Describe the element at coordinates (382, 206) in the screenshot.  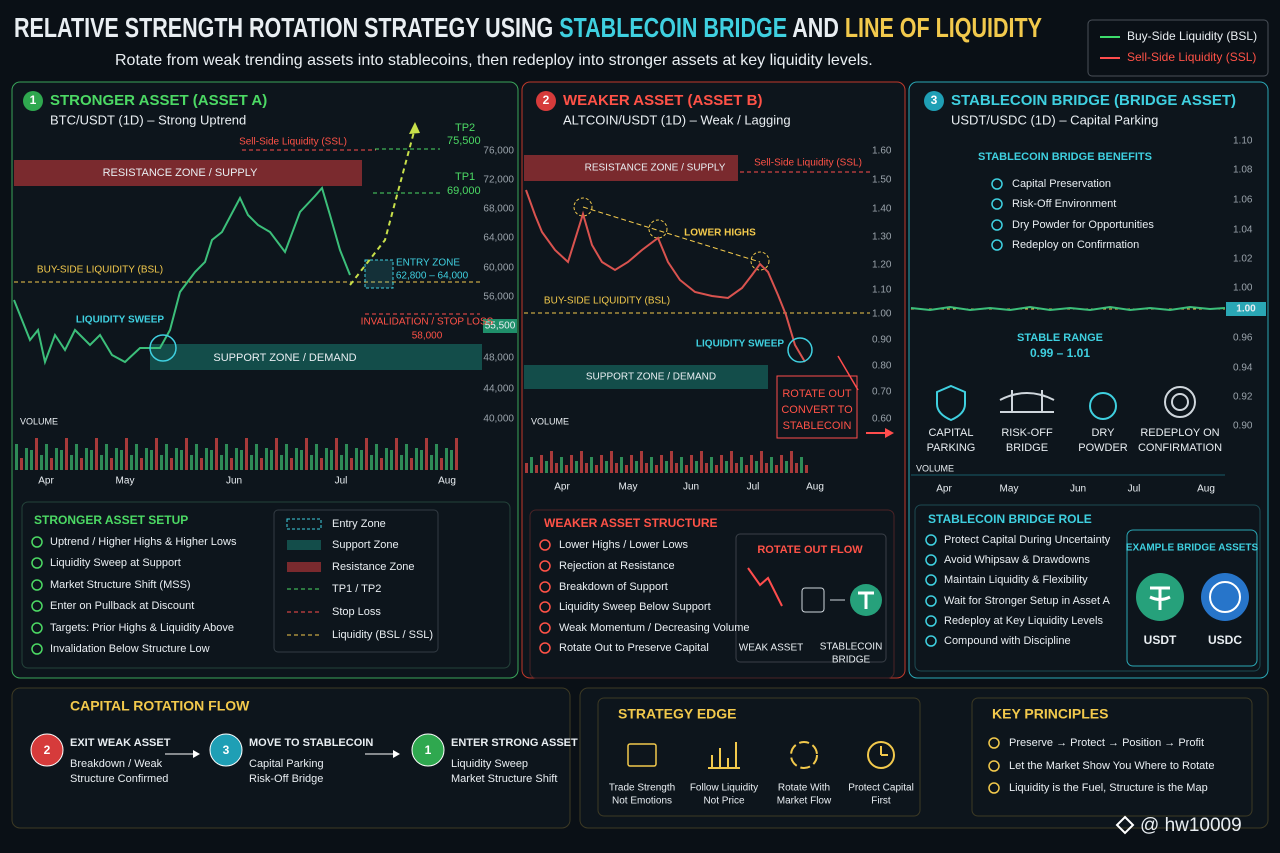
I see `projection-arrow` at that location.